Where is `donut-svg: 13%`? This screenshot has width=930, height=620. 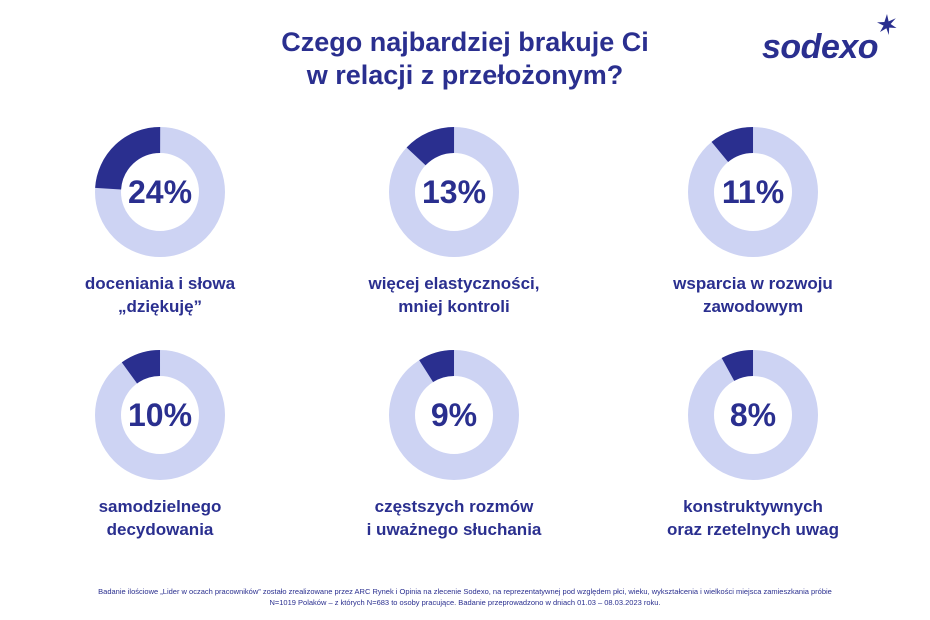
donut-svg: 13% is located at coordinates (454, 192).